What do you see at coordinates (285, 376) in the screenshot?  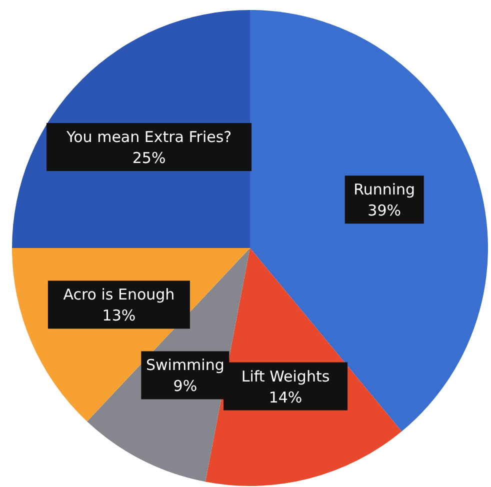 I see `slice-label: Lift Weights` at bounding box center [285, 376].